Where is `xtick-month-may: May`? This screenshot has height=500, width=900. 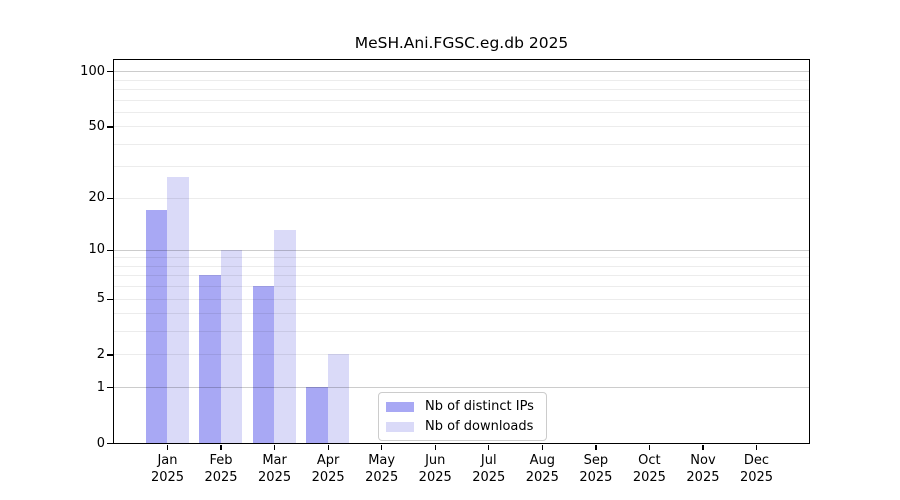 xtick-month-may: May is located at coordinates (382, 460).